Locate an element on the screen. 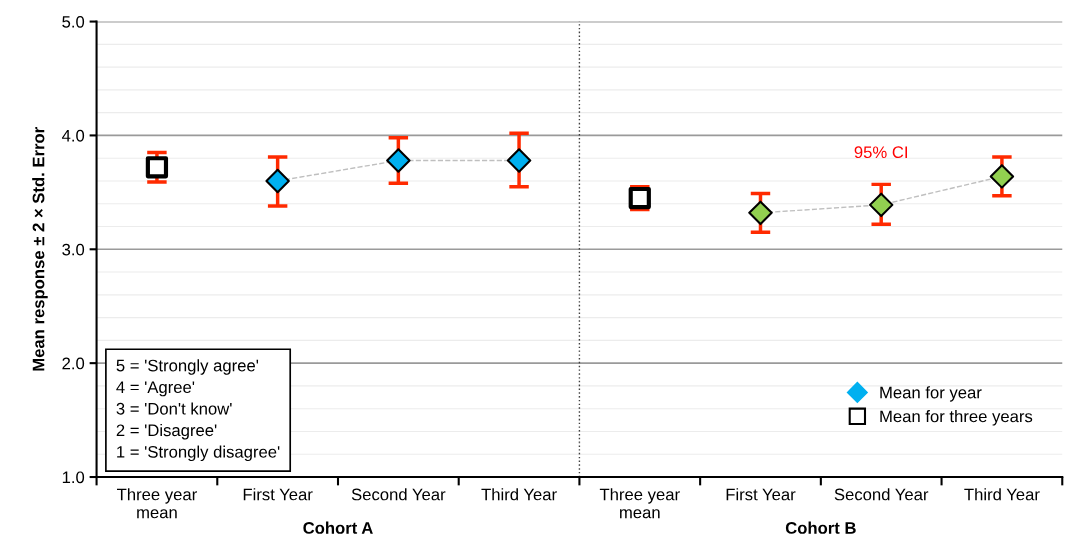  y-tick-label: 3.0 is located at coordinates (73, 249).